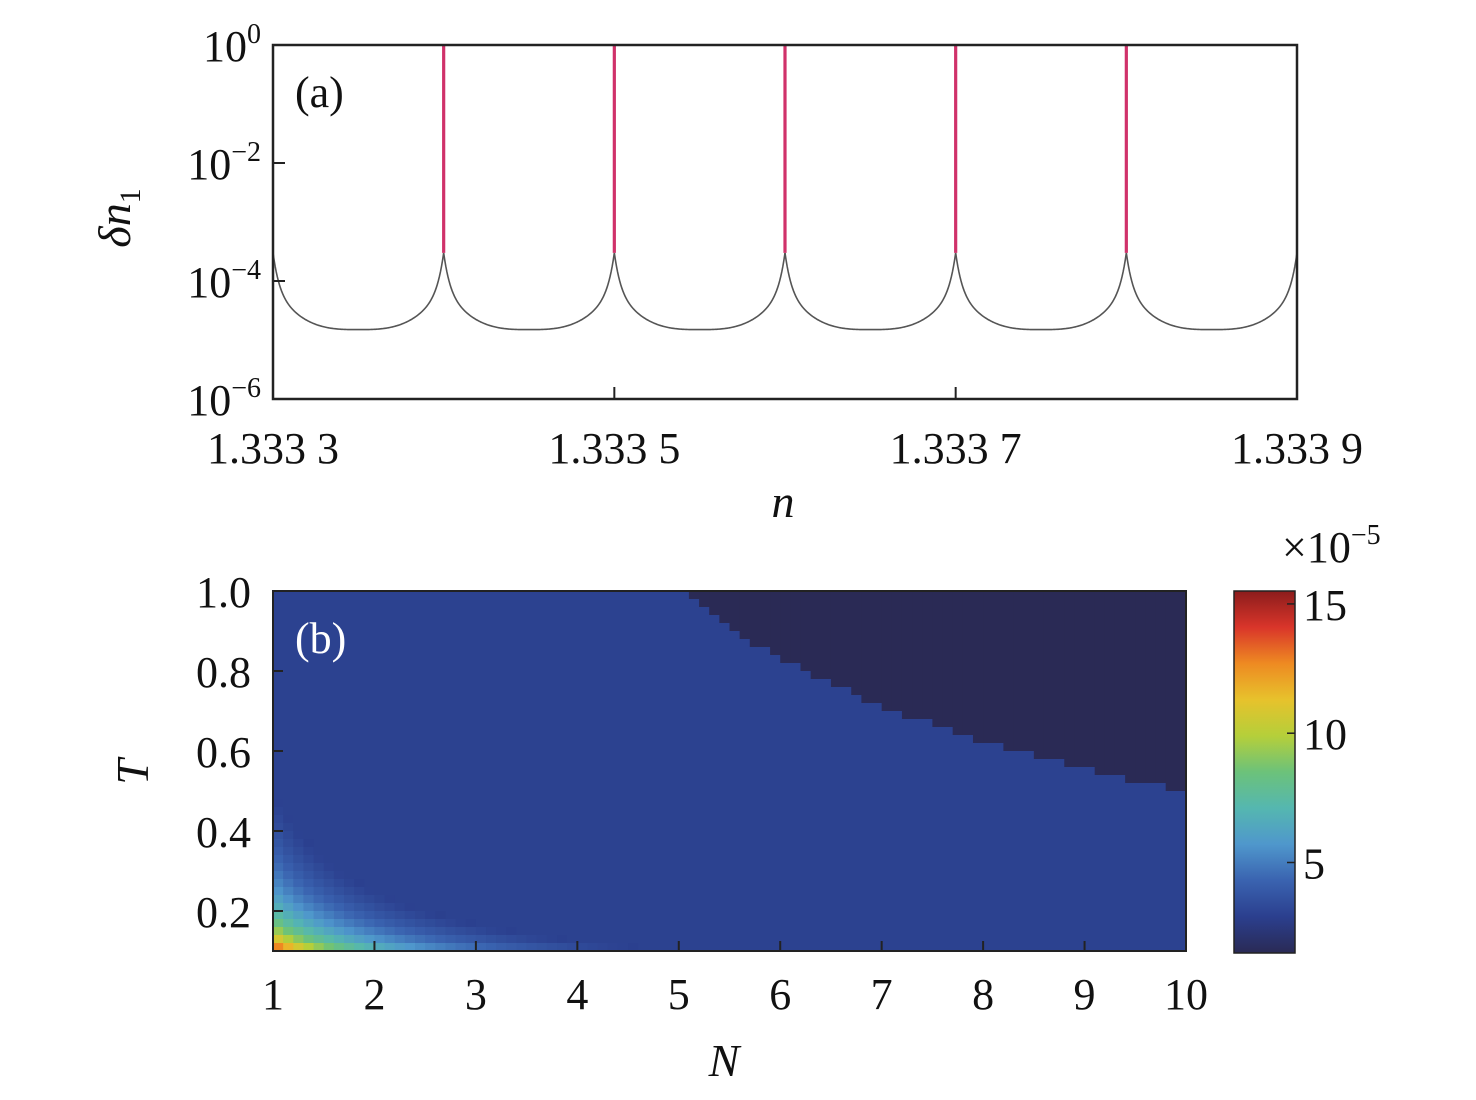  What do you see at coordinates (1316, 547) in the screenshot?
I see `colorbar-multiplier-base: ×10` at bounding box center [1316, 547].